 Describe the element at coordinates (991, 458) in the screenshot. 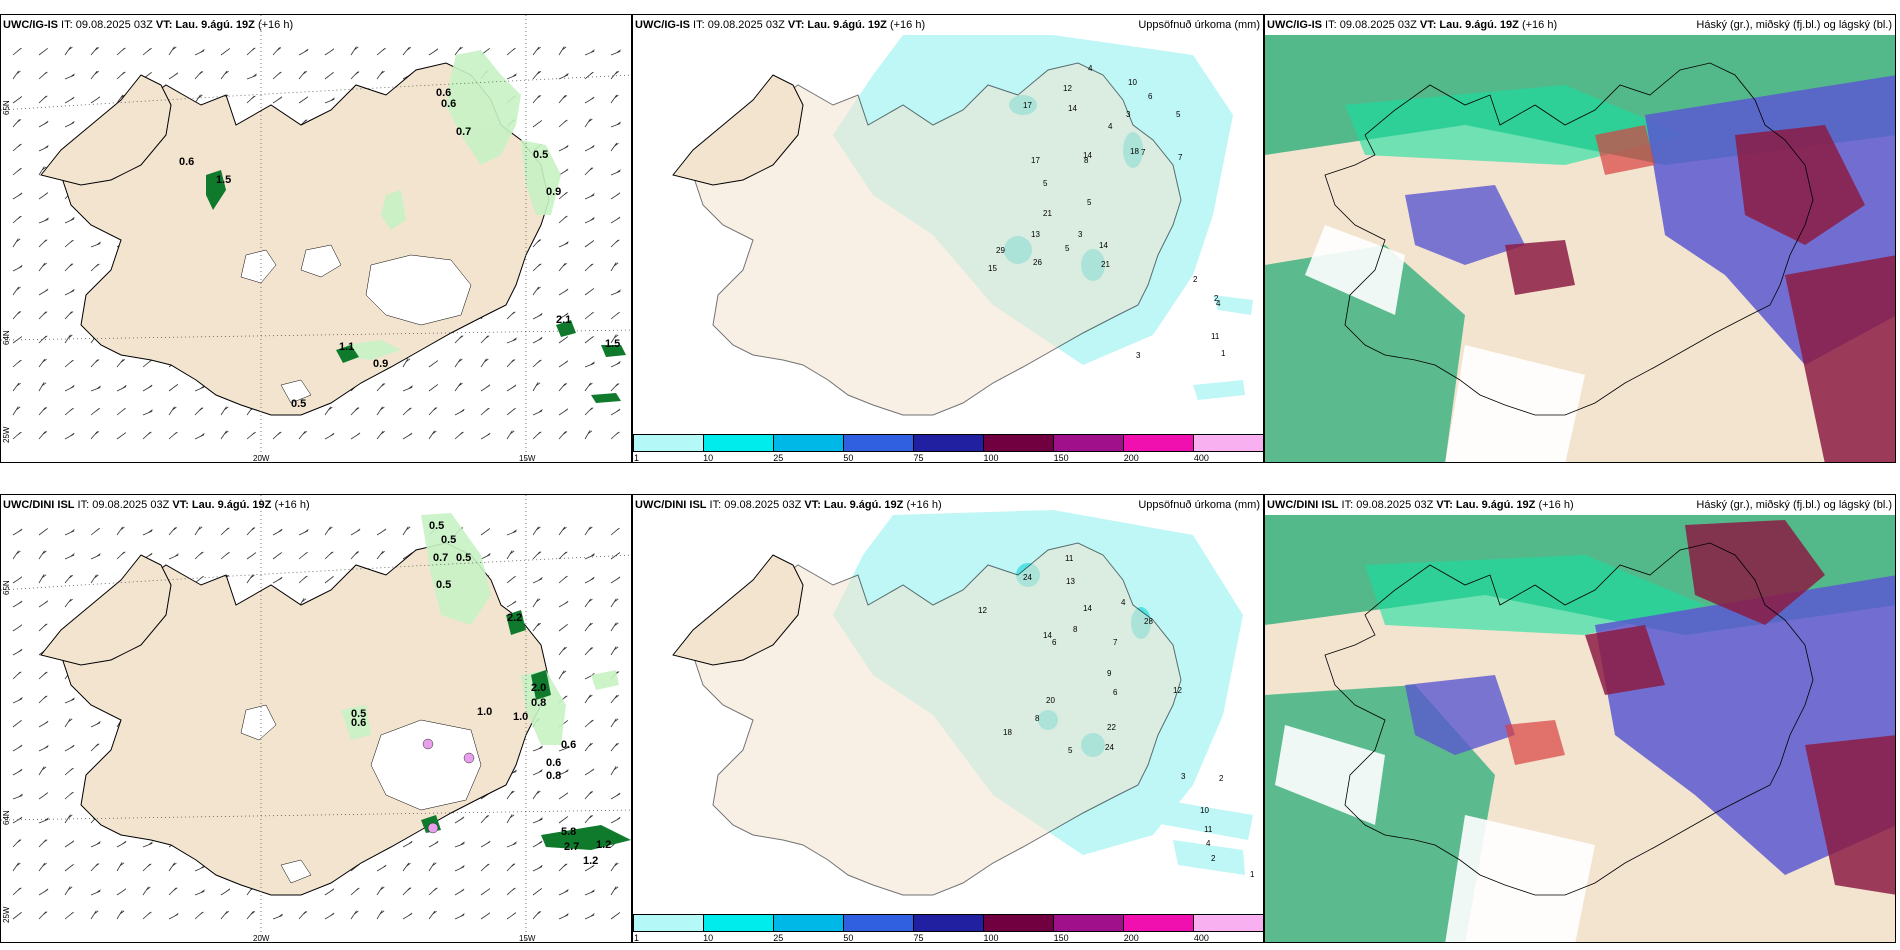

I see `colorbar-tick-label: 100` at that location.